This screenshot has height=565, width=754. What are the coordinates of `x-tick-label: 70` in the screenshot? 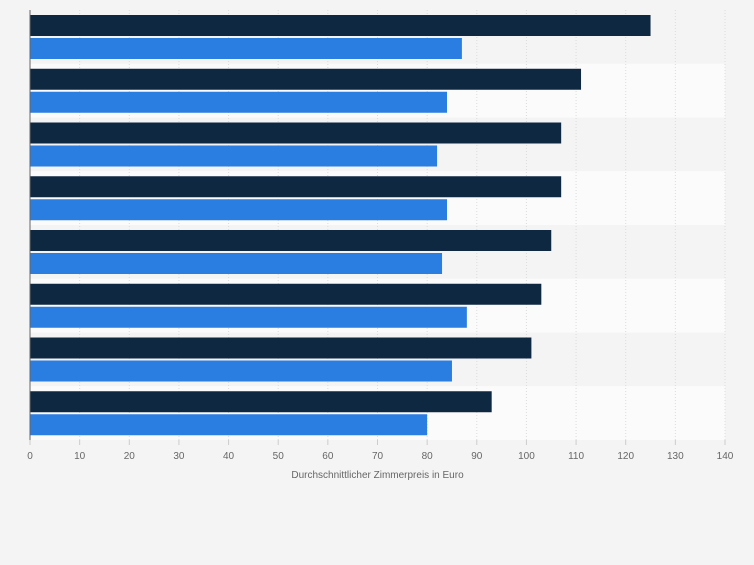 It's located at (378, 456).